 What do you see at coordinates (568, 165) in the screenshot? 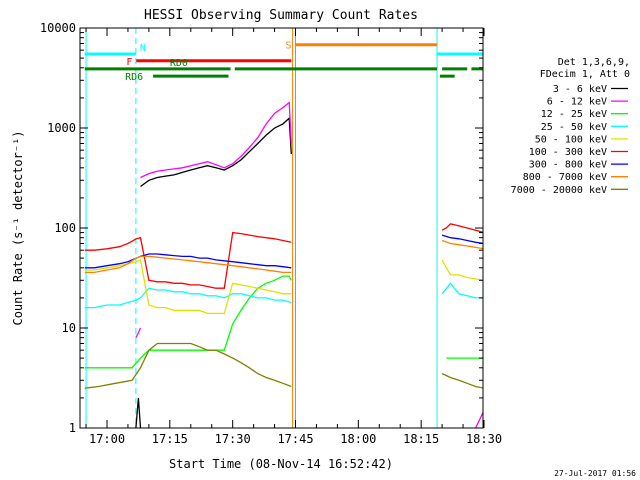
I see `legend-label: 300 - 800 keV` at bounding box center [568, 165].